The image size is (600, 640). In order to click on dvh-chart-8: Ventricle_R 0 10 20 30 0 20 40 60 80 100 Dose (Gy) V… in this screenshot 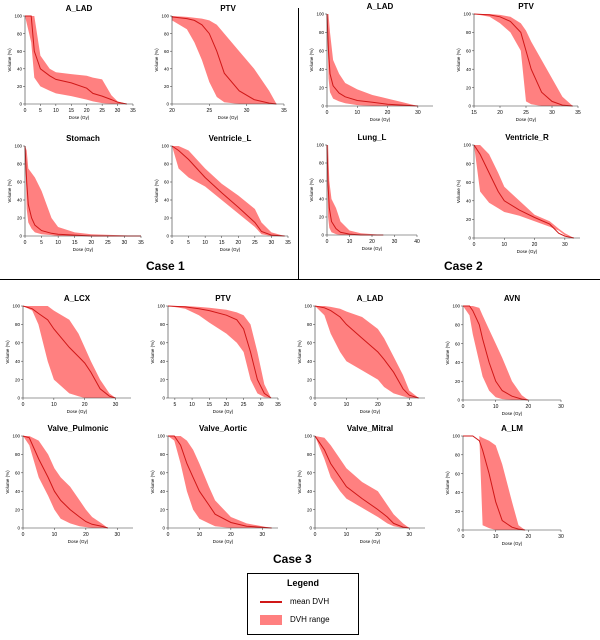, I will do `click(518, 193)`.